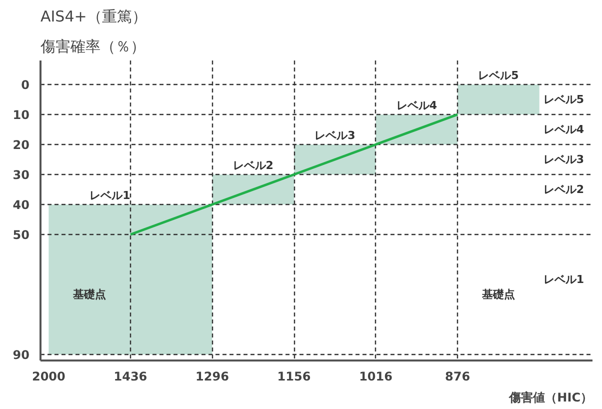 The height and width of the screenshot is (409, 602). What do you see at coordinates (21, 355) in the screenshot?
I see `y-tick-label: 90` at bounding box center [21, 355].